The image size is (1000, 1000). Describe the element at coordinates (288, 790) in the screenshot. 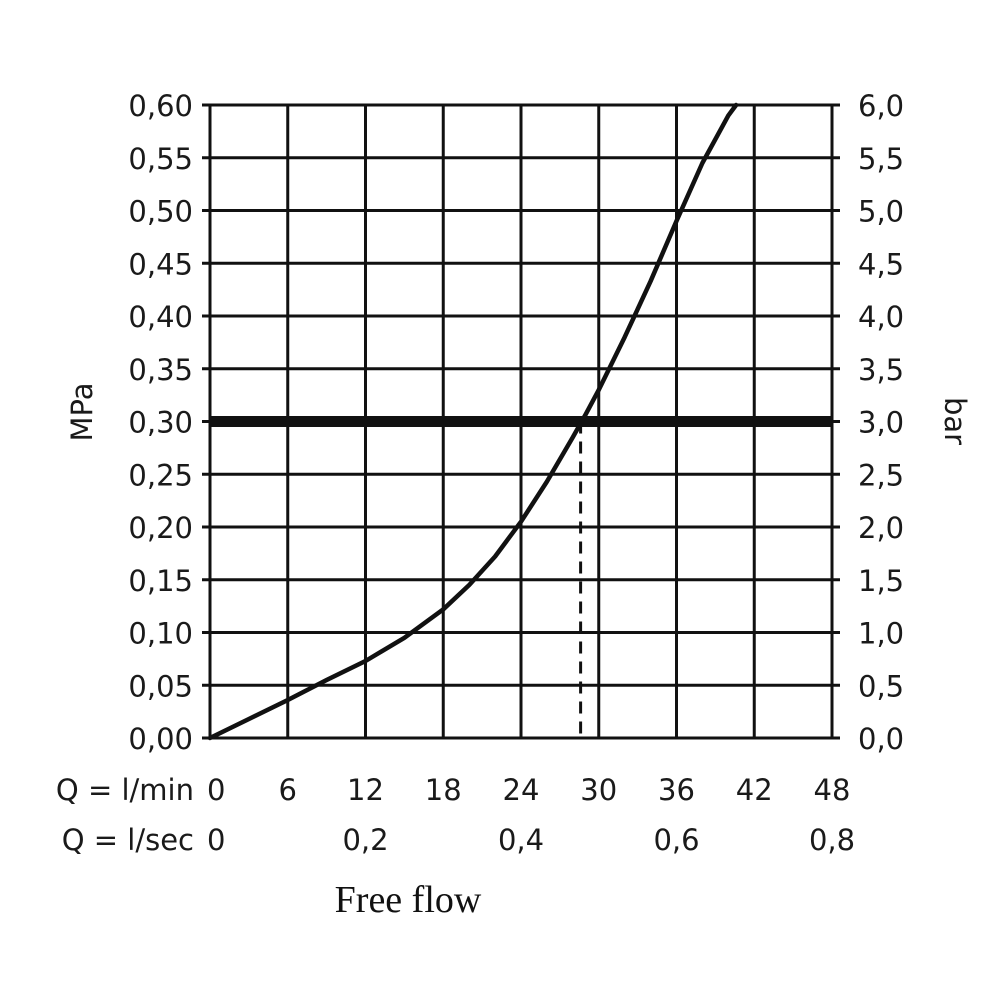

I see `x-tick-label-lmin: 6` at that location.